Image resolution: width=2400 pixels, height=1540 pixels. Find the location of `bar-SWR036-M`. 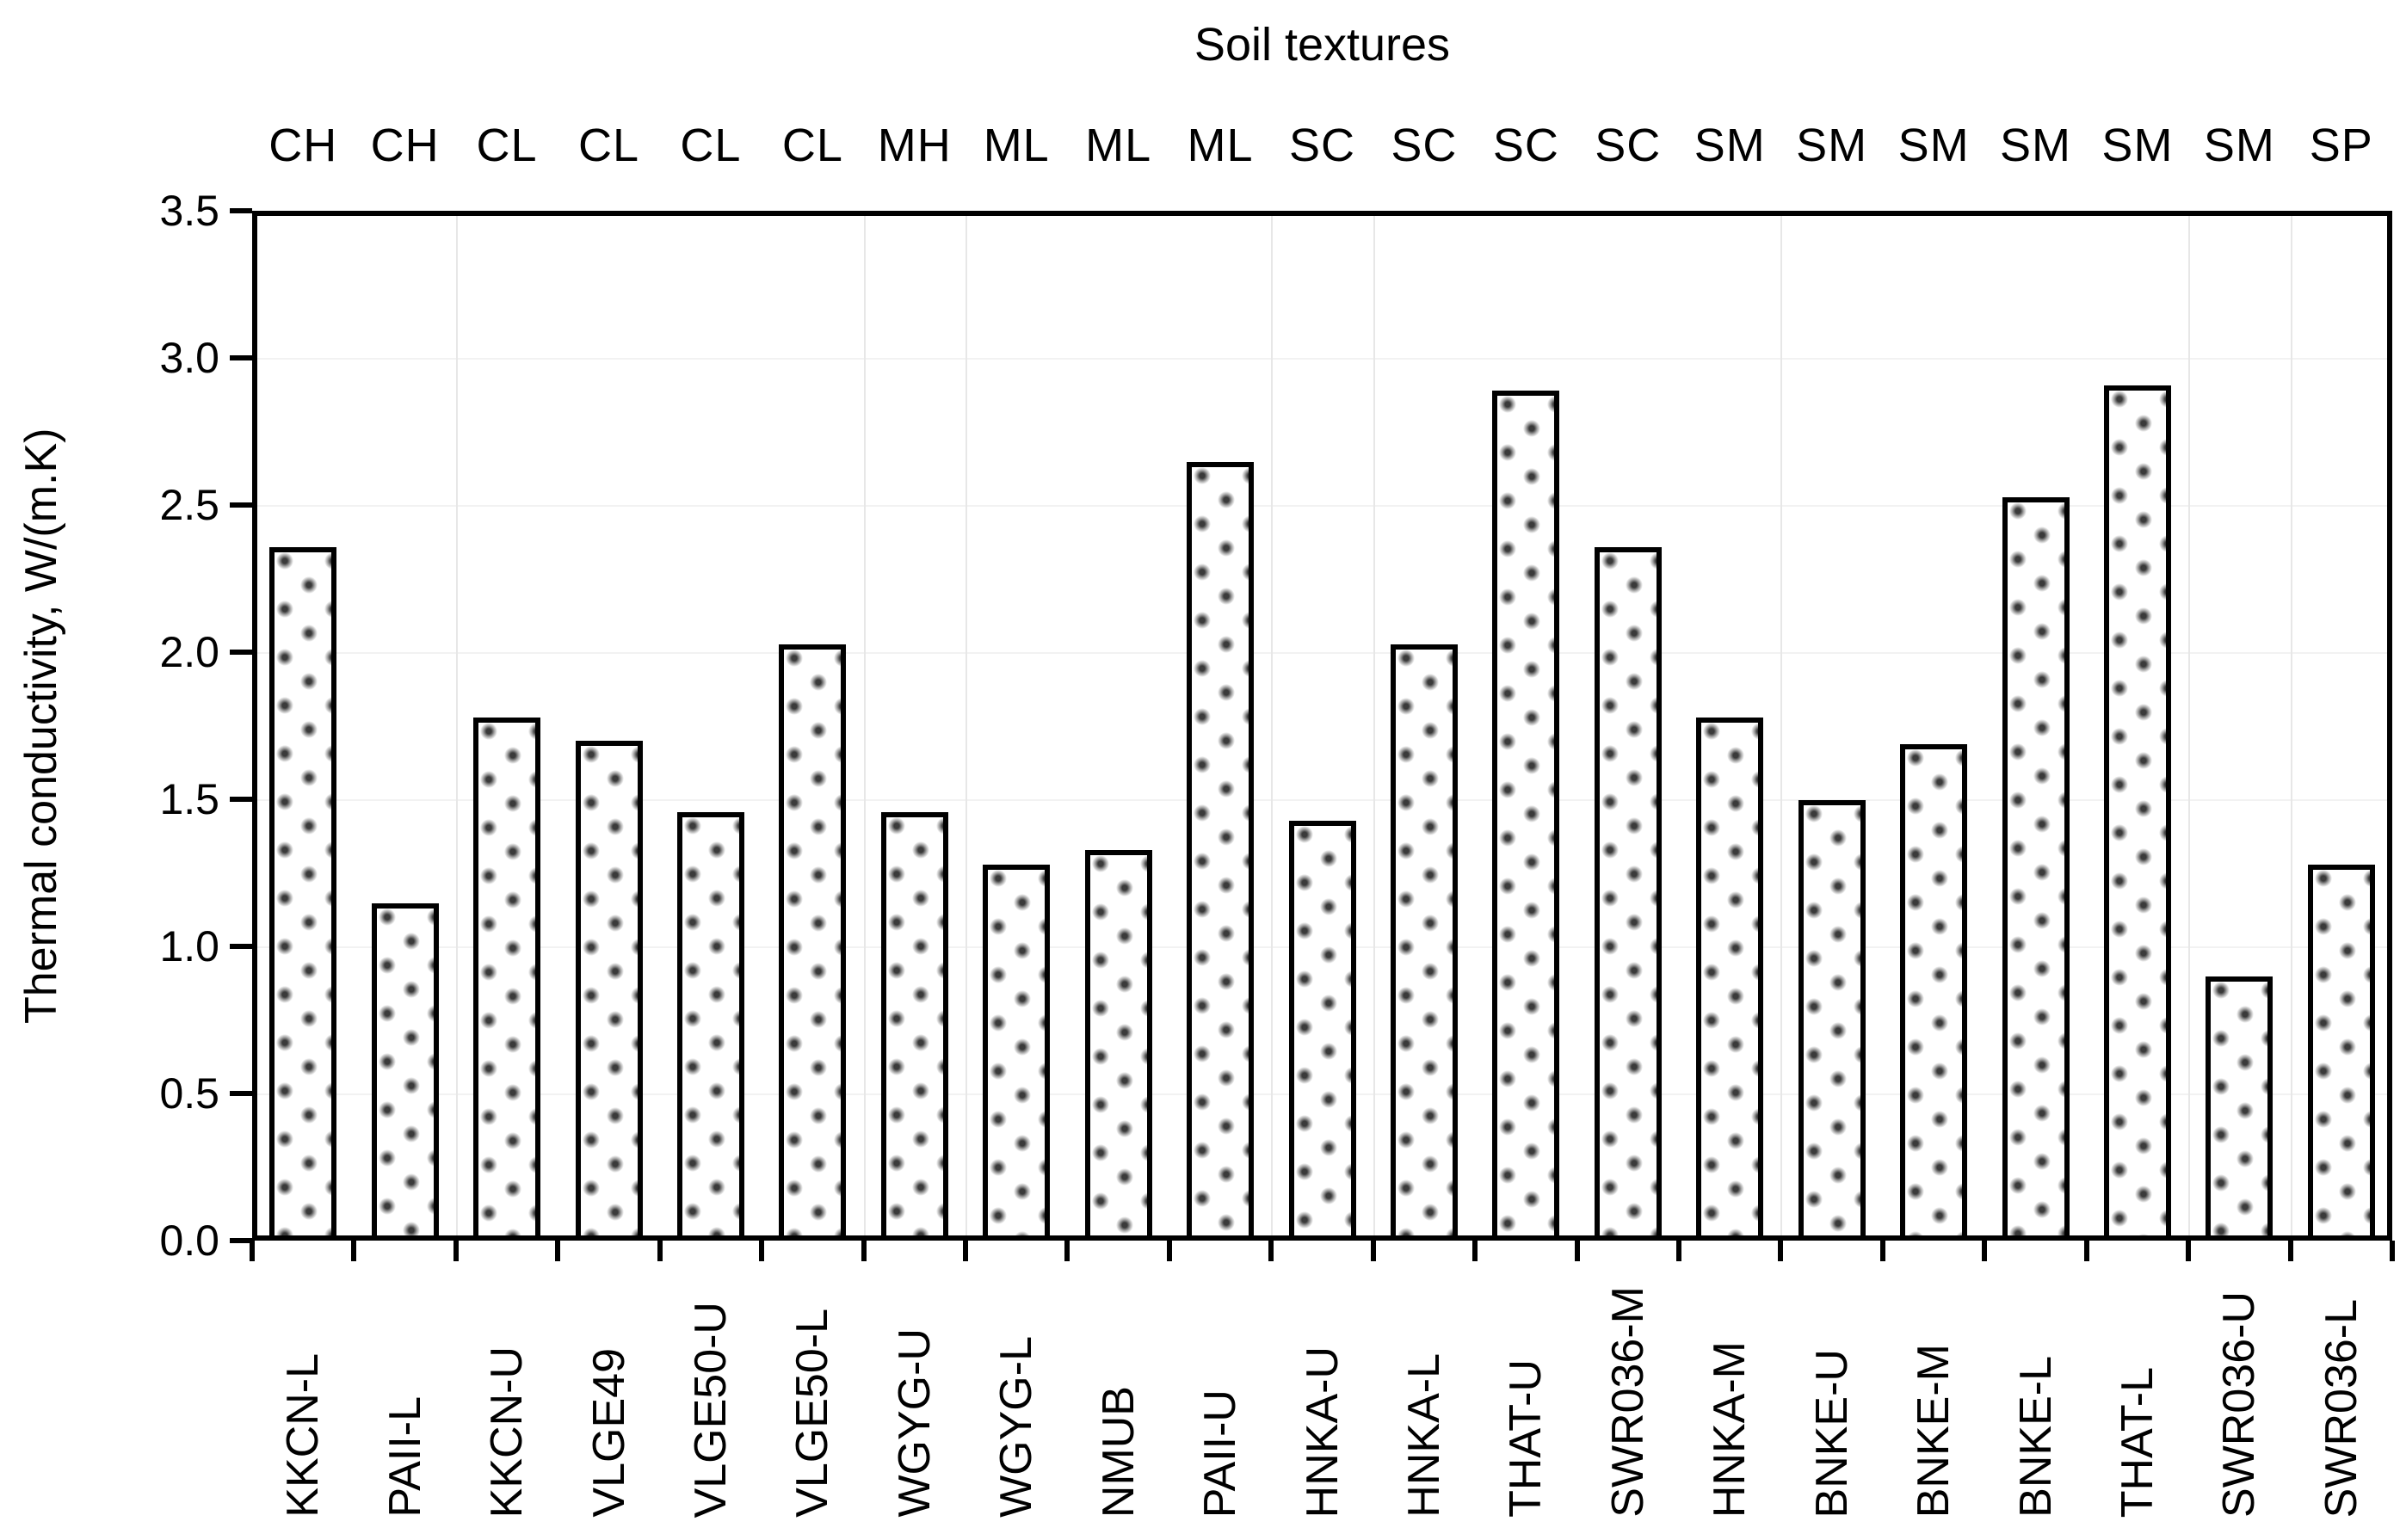

bar-SWR036-M is located at coordinates (1628, 891).